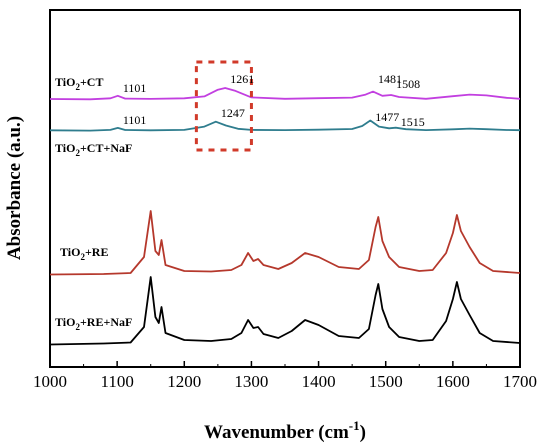 Image resolution: width=550 pixels, height=447 pixels. What do you see at coordinates (251, 381) in the screenshot?
I see `x-tick-label: 1300` at bounding box center [251, 381].